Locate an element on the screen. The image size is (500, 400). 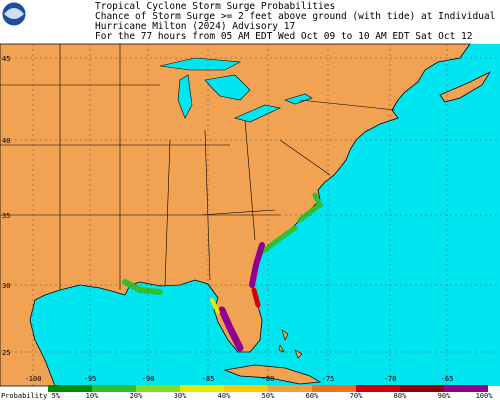
longitude-label: -95 is located at coordinates (90, 379).